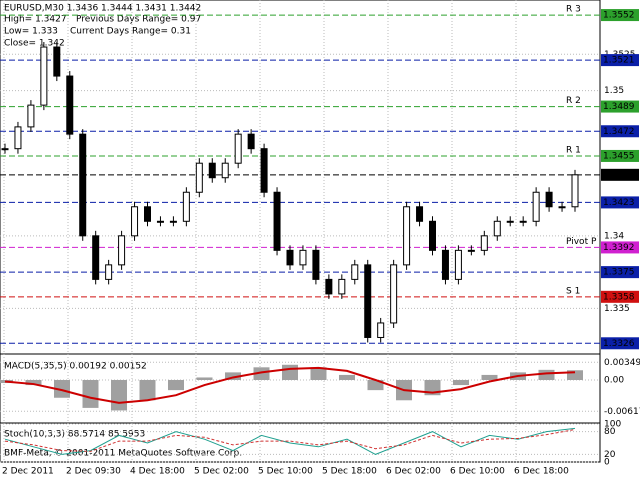 The height and width of the screenshot is (484, 640). Describe the element at coordinates (130, 32) in the screenshot. I see `info: Current Days Range= 0.31` at that location.